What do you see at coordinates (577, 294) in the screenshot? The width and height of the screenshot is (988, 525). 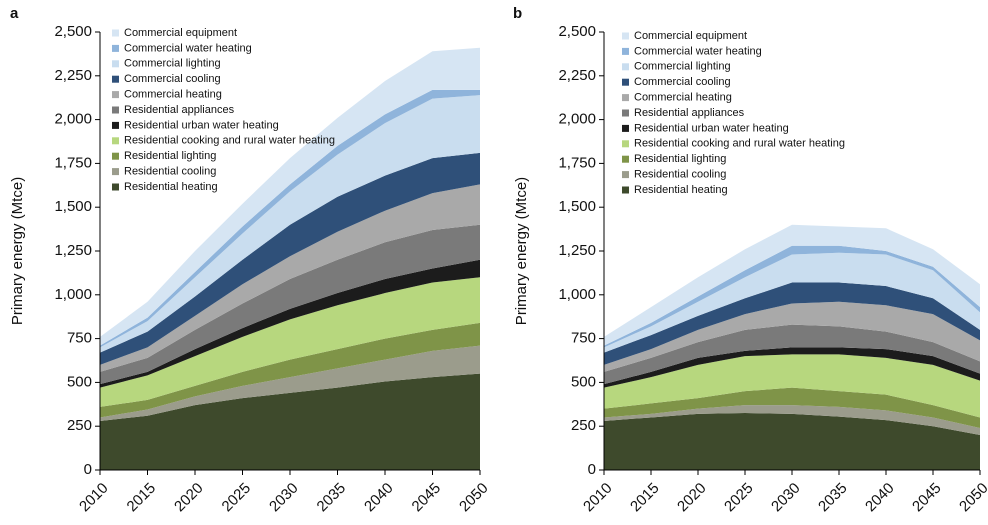 I see `y-tick-label: 1,000` at bounding box center [577, 294].